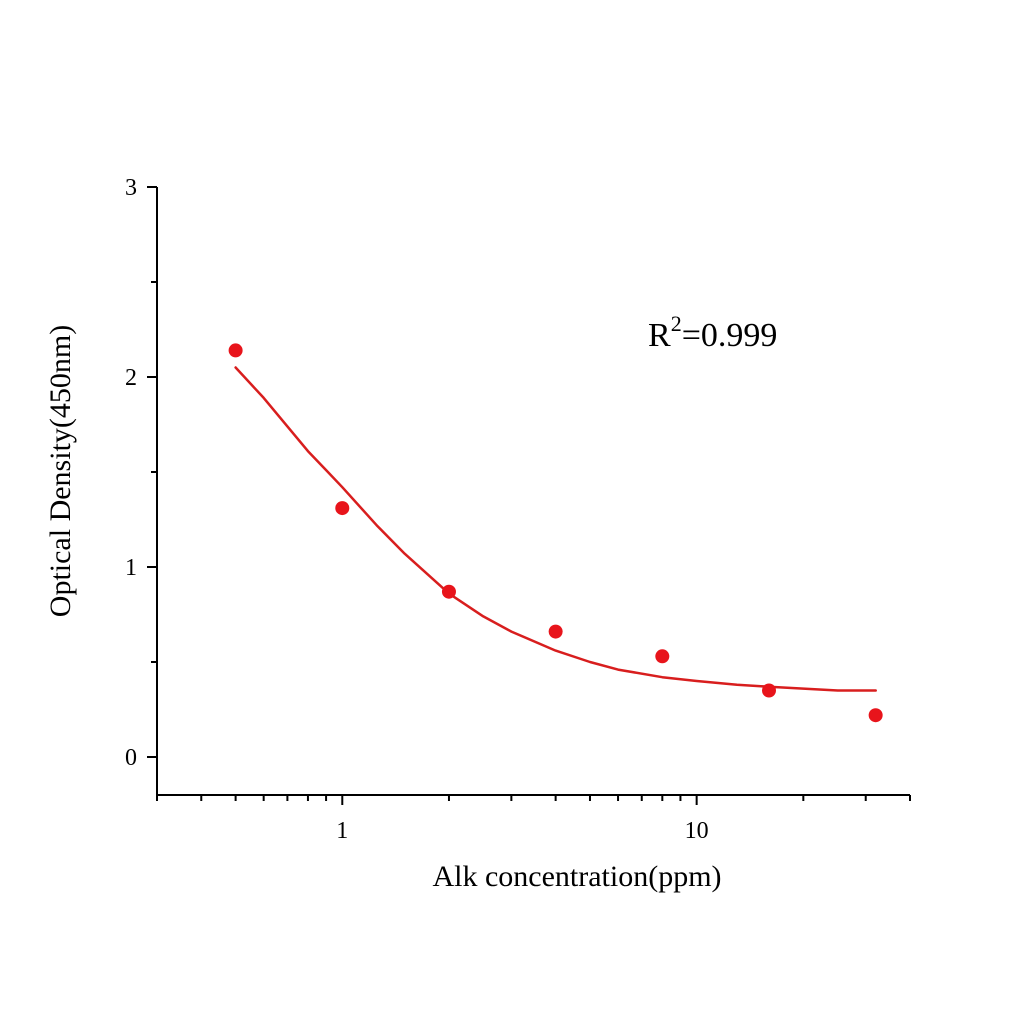 Image resolution: width=1024 pixels, height=1024 pixels. I want to click on y-tick-label: 1, so click(131, 568).